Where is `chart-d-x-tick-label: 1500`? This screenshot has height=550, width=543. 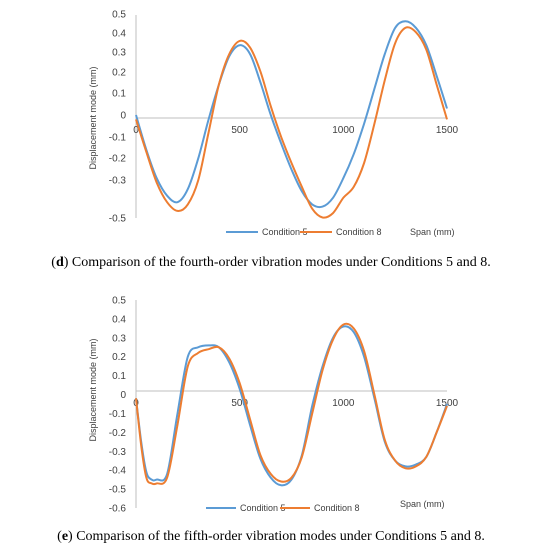 chart-d-x-tick-label: 1500 is located at coordinates (447, 130).